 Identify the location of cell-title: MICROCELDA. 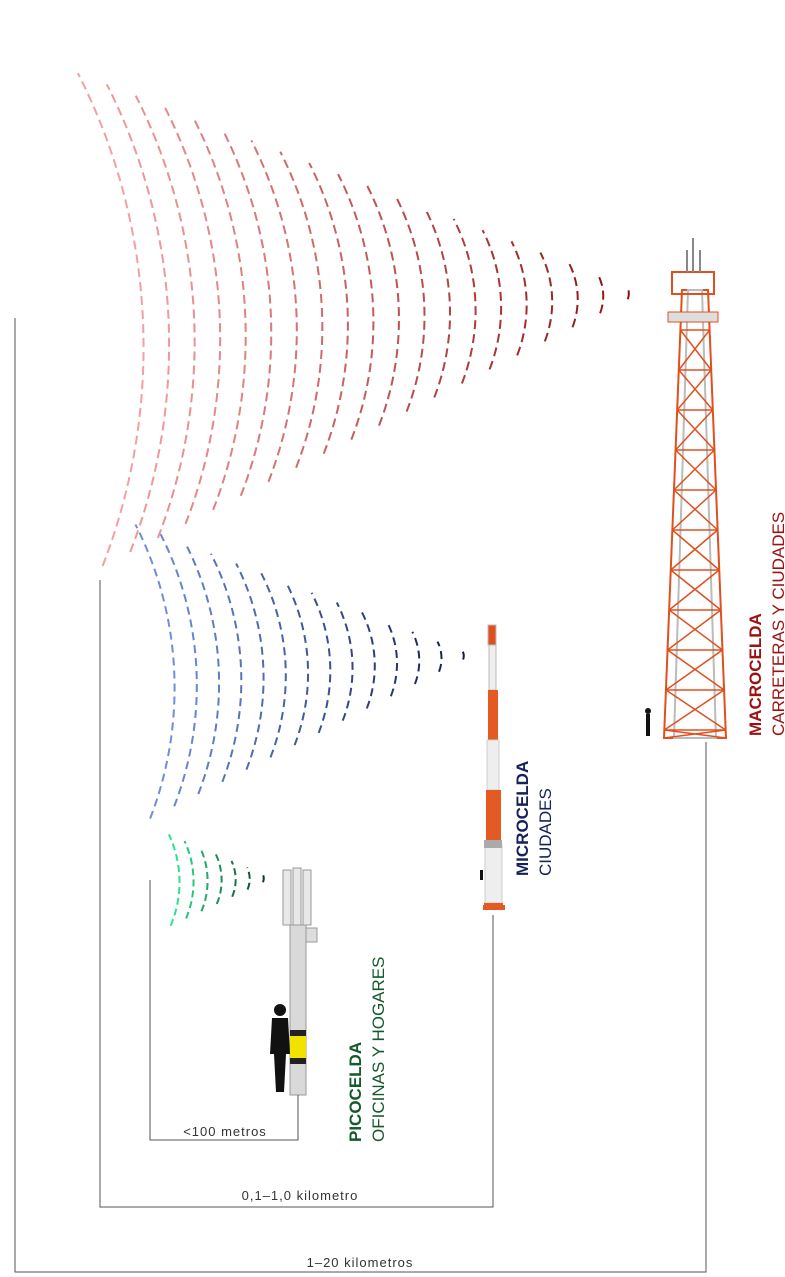
(522, 818).